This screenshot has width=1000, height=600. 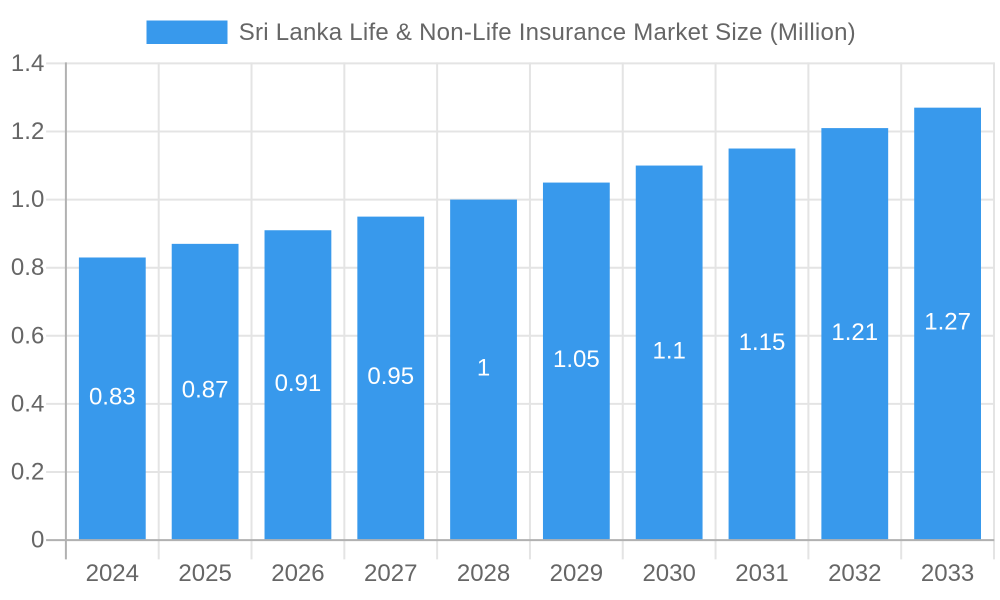 I want to click on svg-text: 2027, so click(x=390, y=573).